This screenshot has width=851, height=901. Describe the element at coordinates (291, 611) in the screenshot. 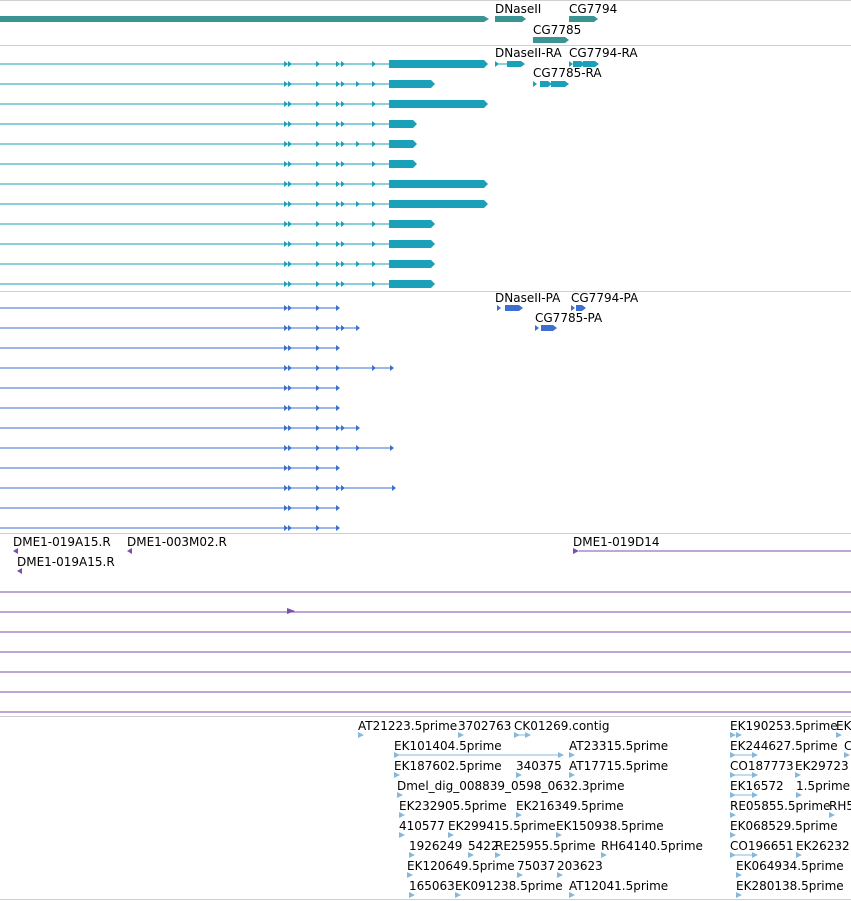

I see `clone-row-short` at that location.